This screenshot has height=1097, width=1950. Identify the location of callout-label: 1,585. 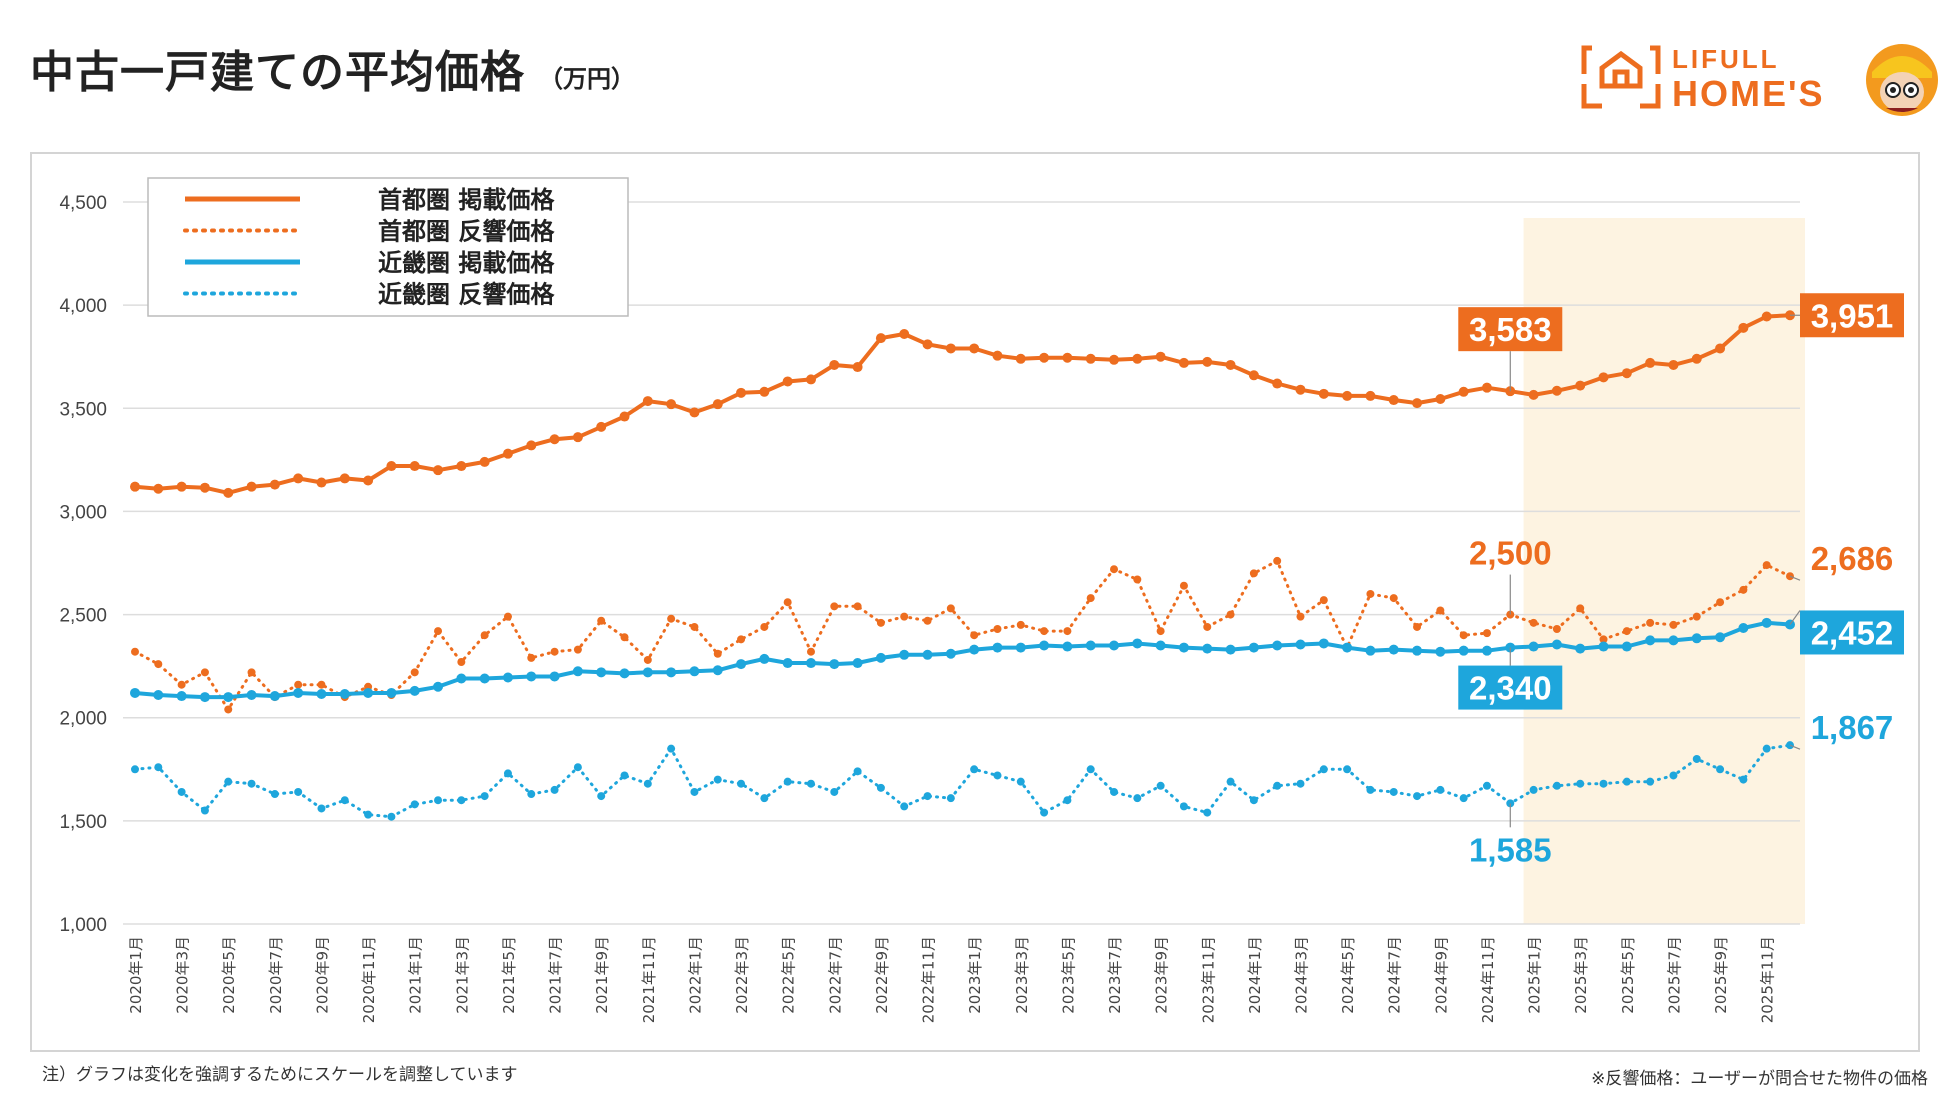
(1510, 849).